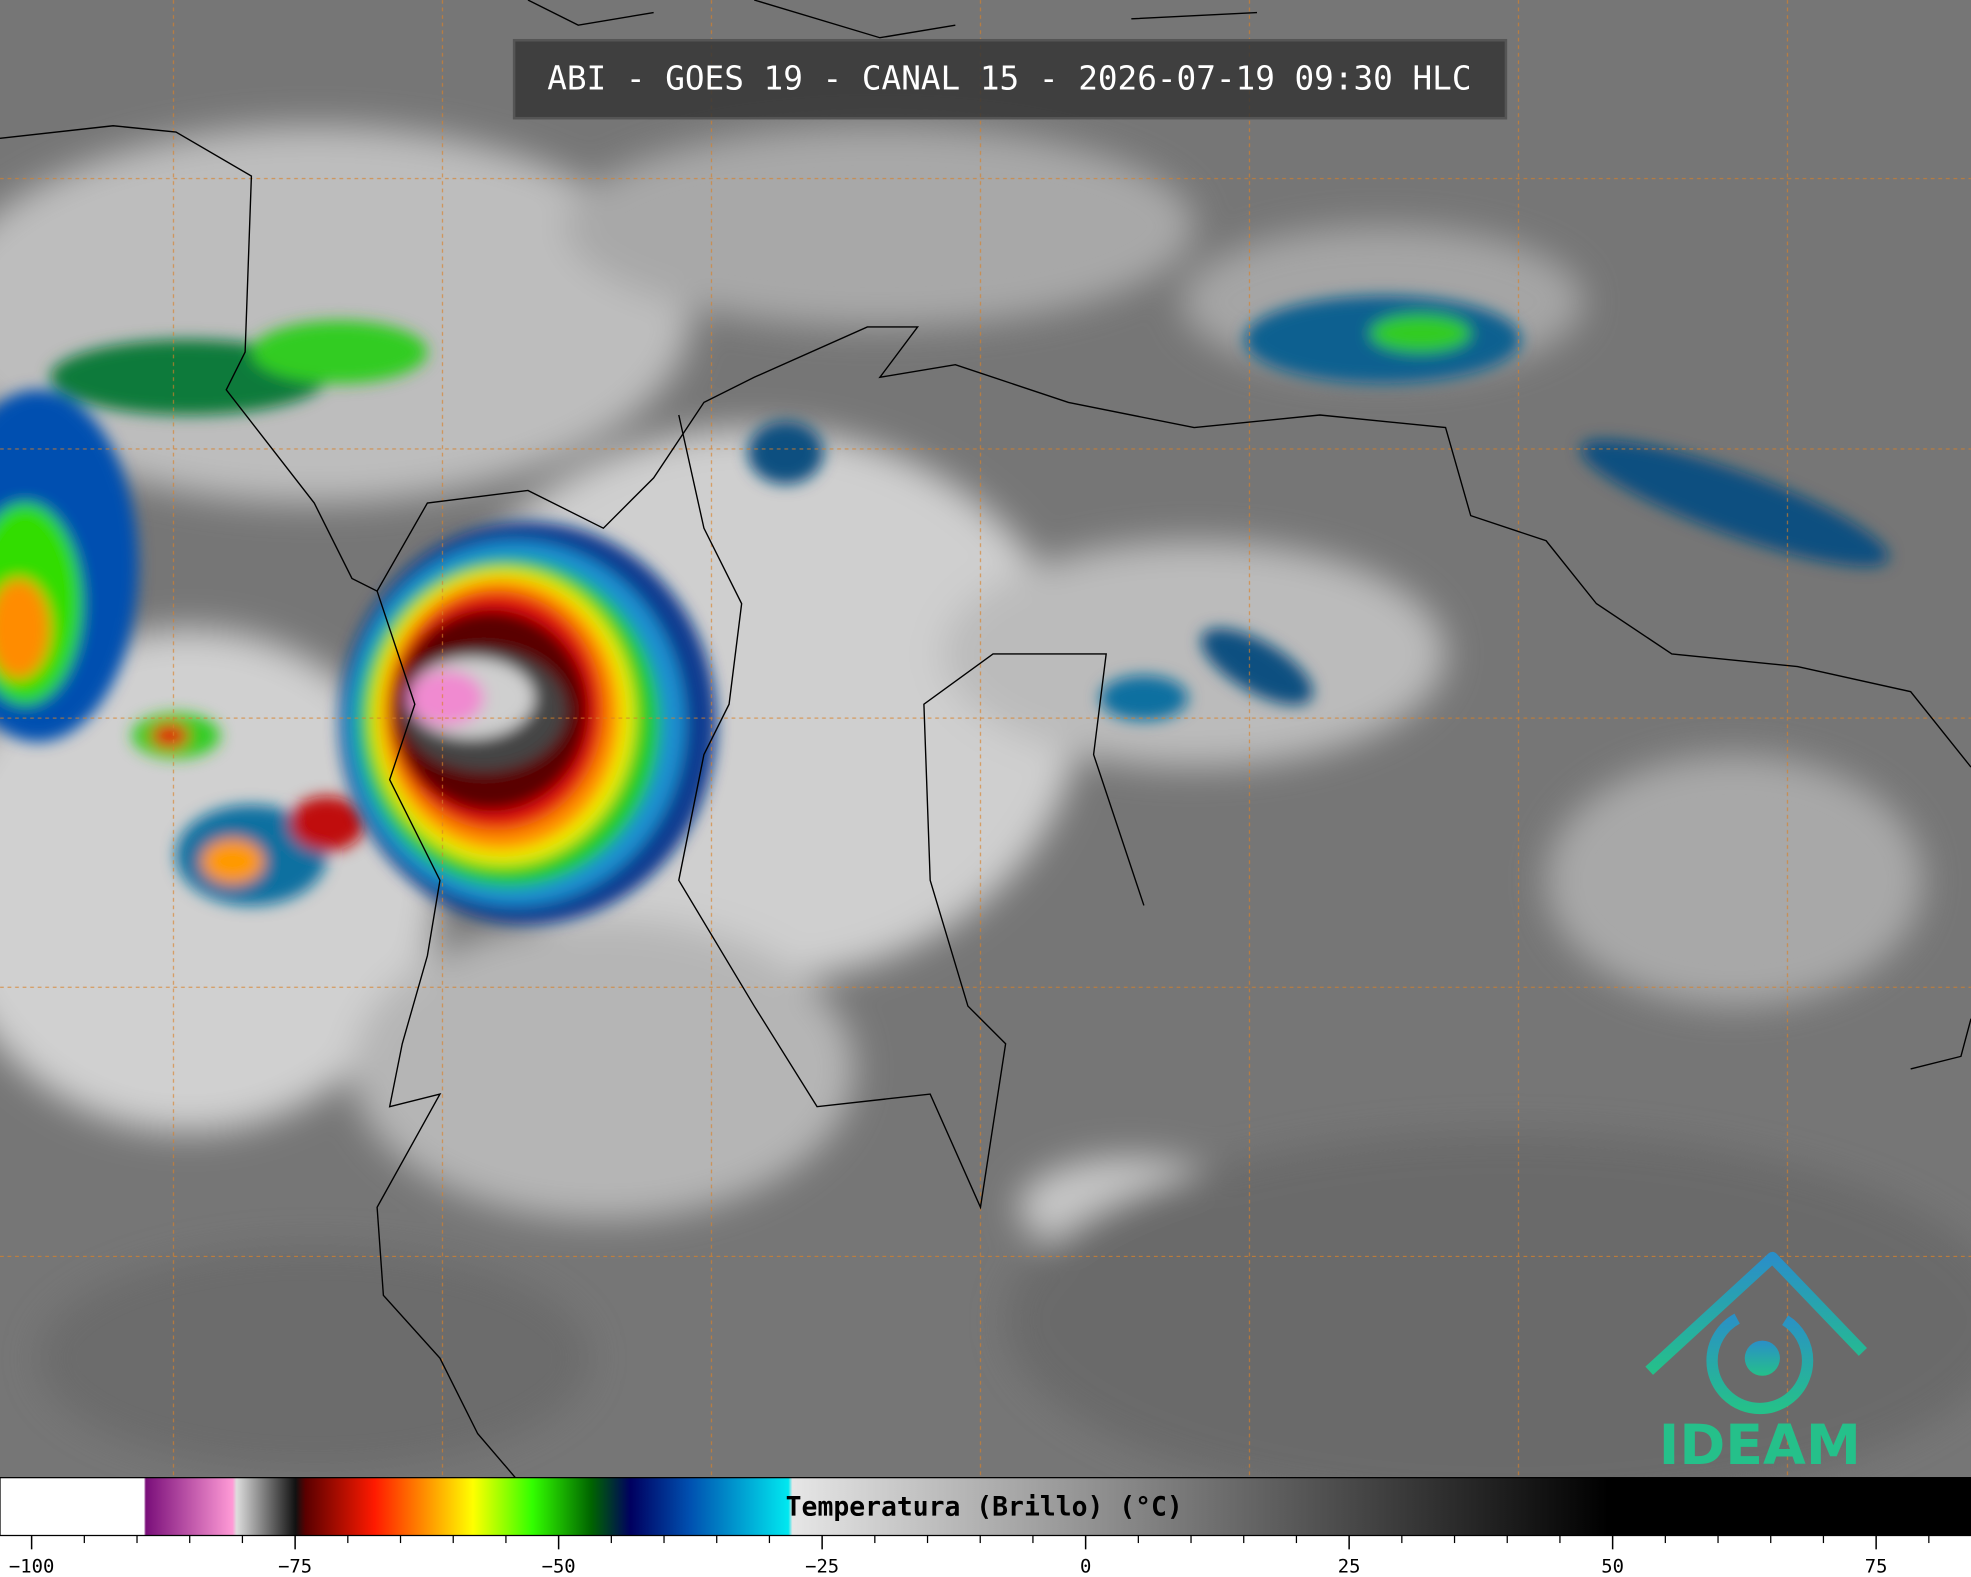 Image resolution: width=1971 pixels, height=1577 pixels. Describe the element at coordinates (1349, 1566) in the screenshot. I see `colorbar-tick-label: 25` at that location.